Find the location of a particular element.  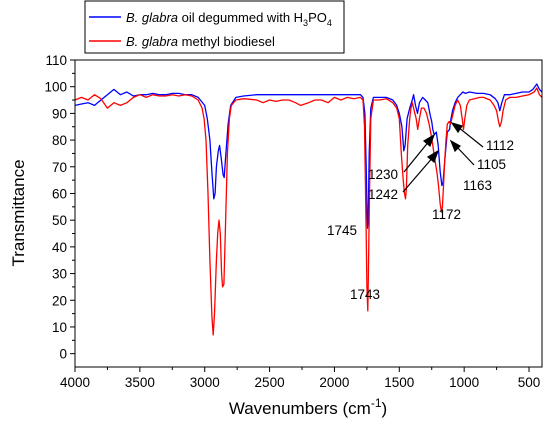

legend-box is located at coordinates (214, 27).